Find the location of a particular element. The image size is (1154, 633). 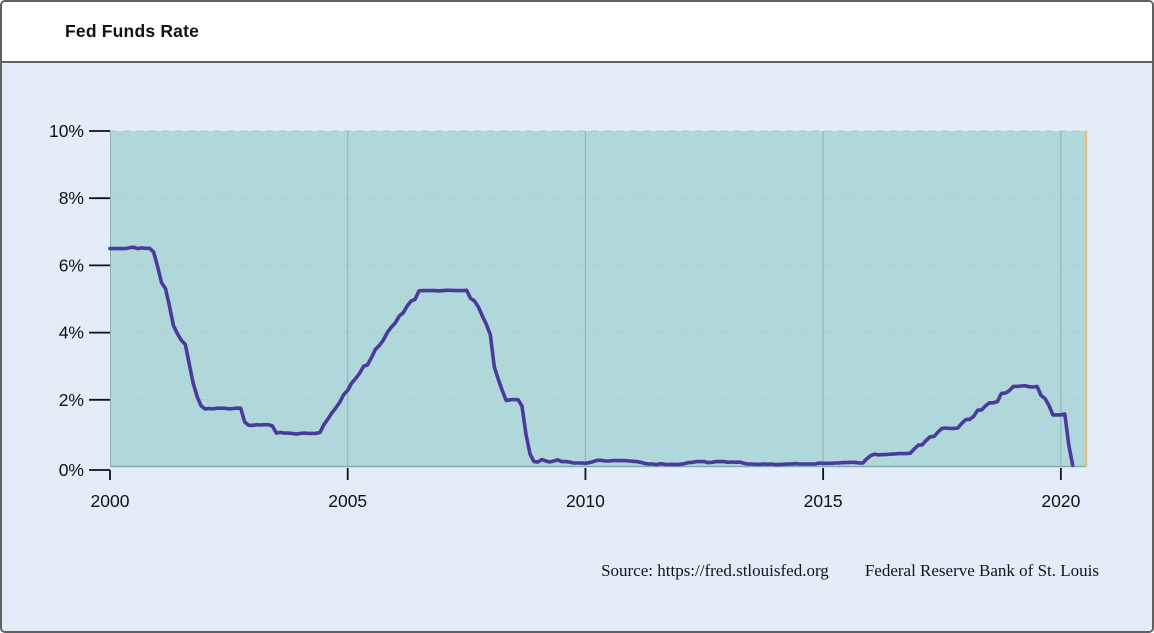

y-tick-label: 10% is located at coordinates (66, 131).